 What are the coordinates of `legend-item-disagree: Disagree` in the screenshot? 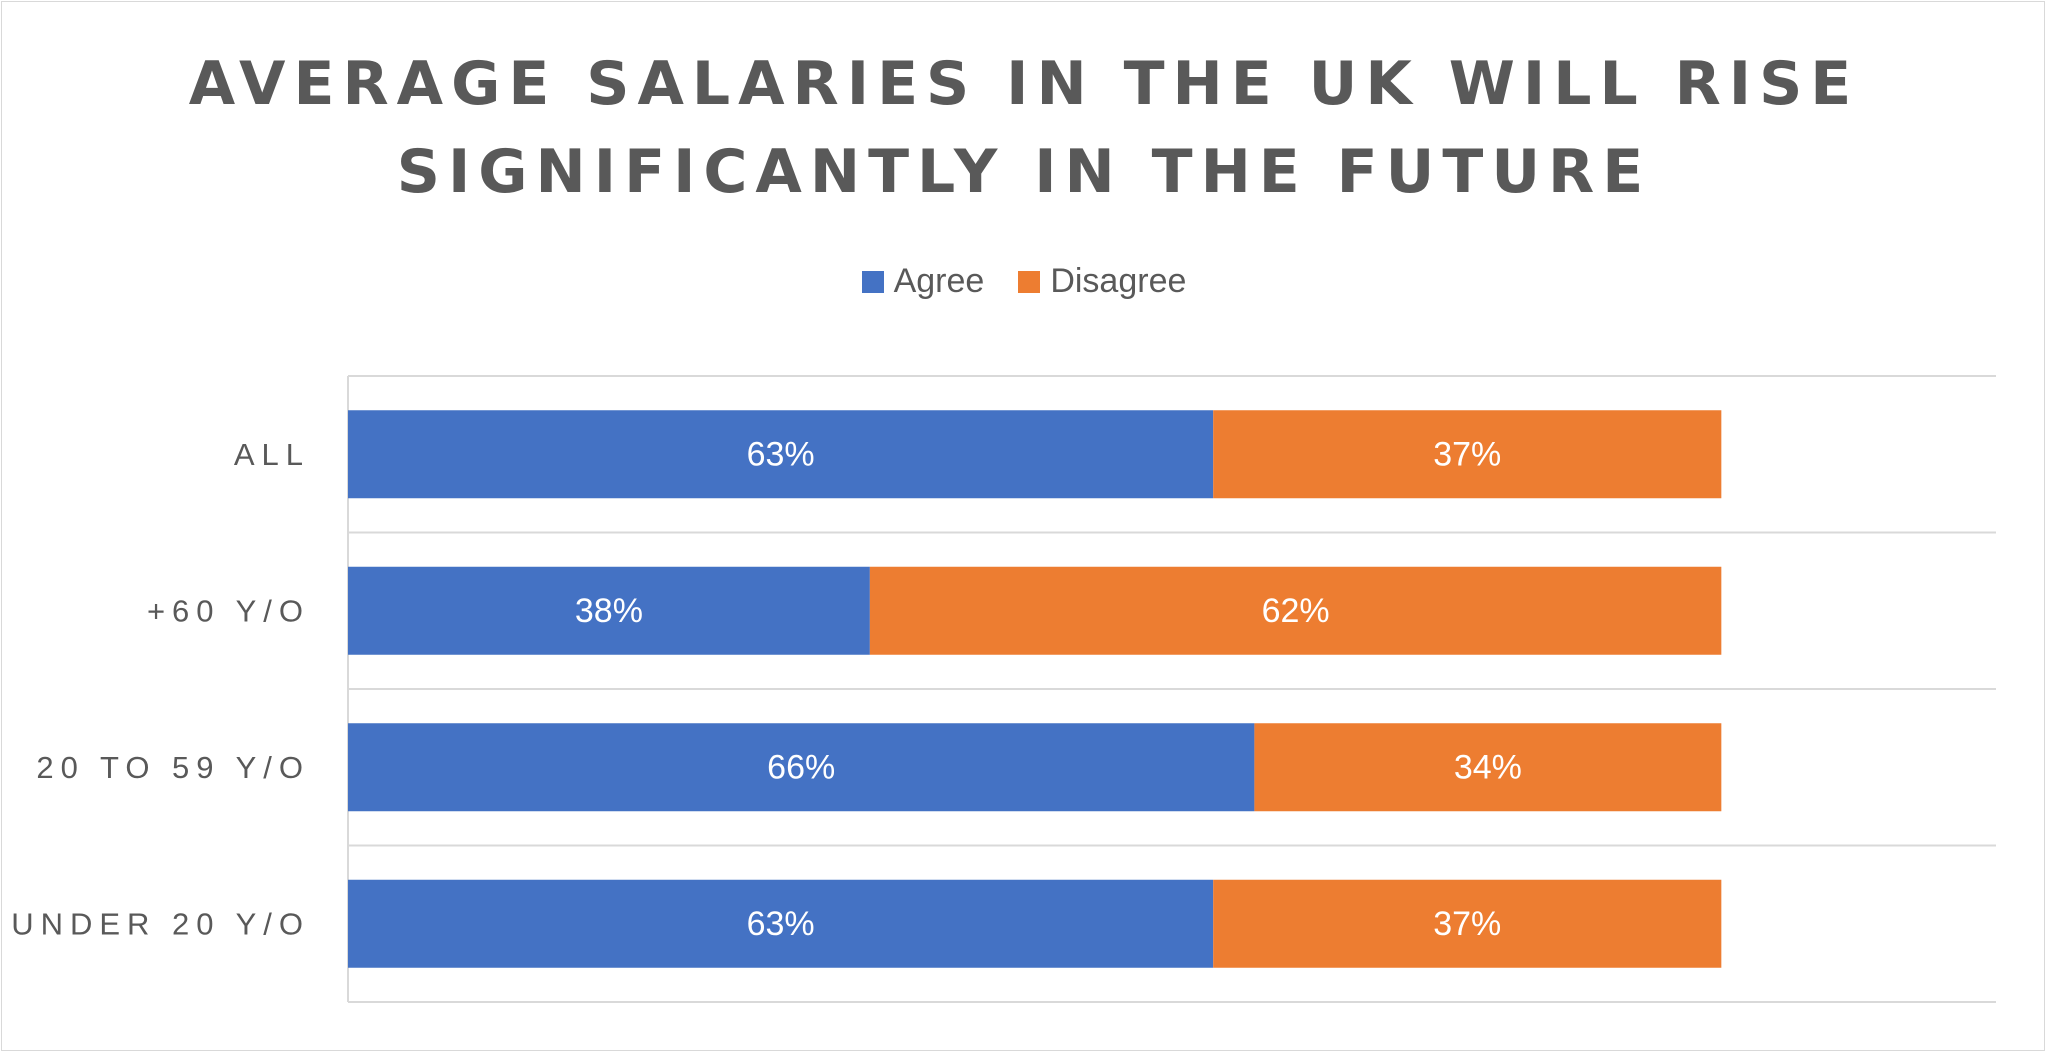 It's located at (1102, 281).